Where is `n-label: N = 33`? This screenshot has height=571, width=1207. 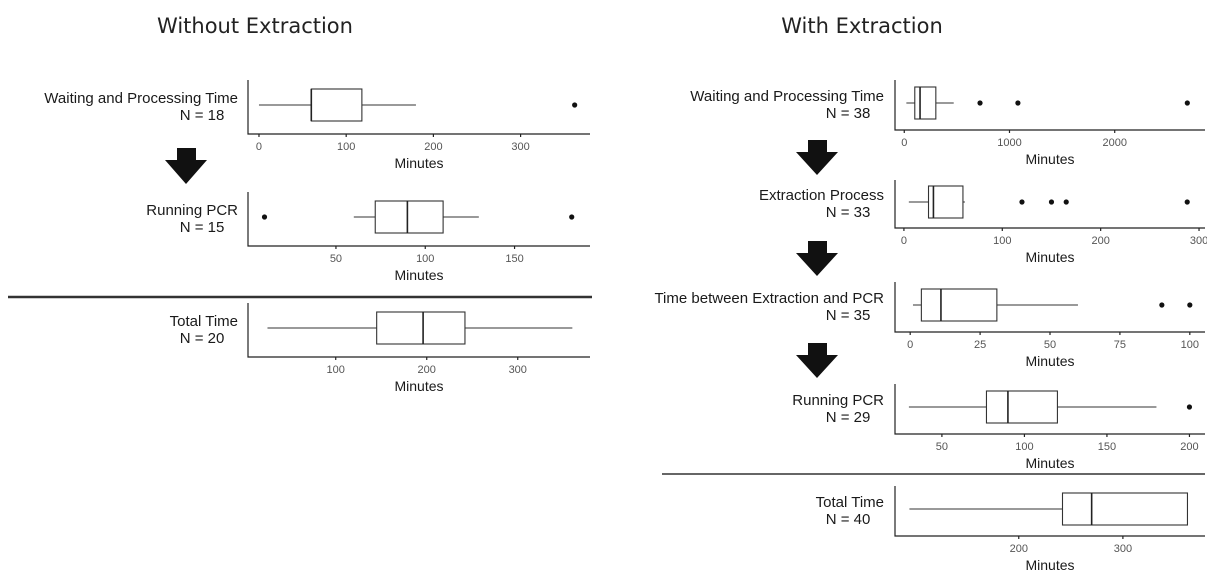
n-label: N = 33 is located at coordinates (848, 212).